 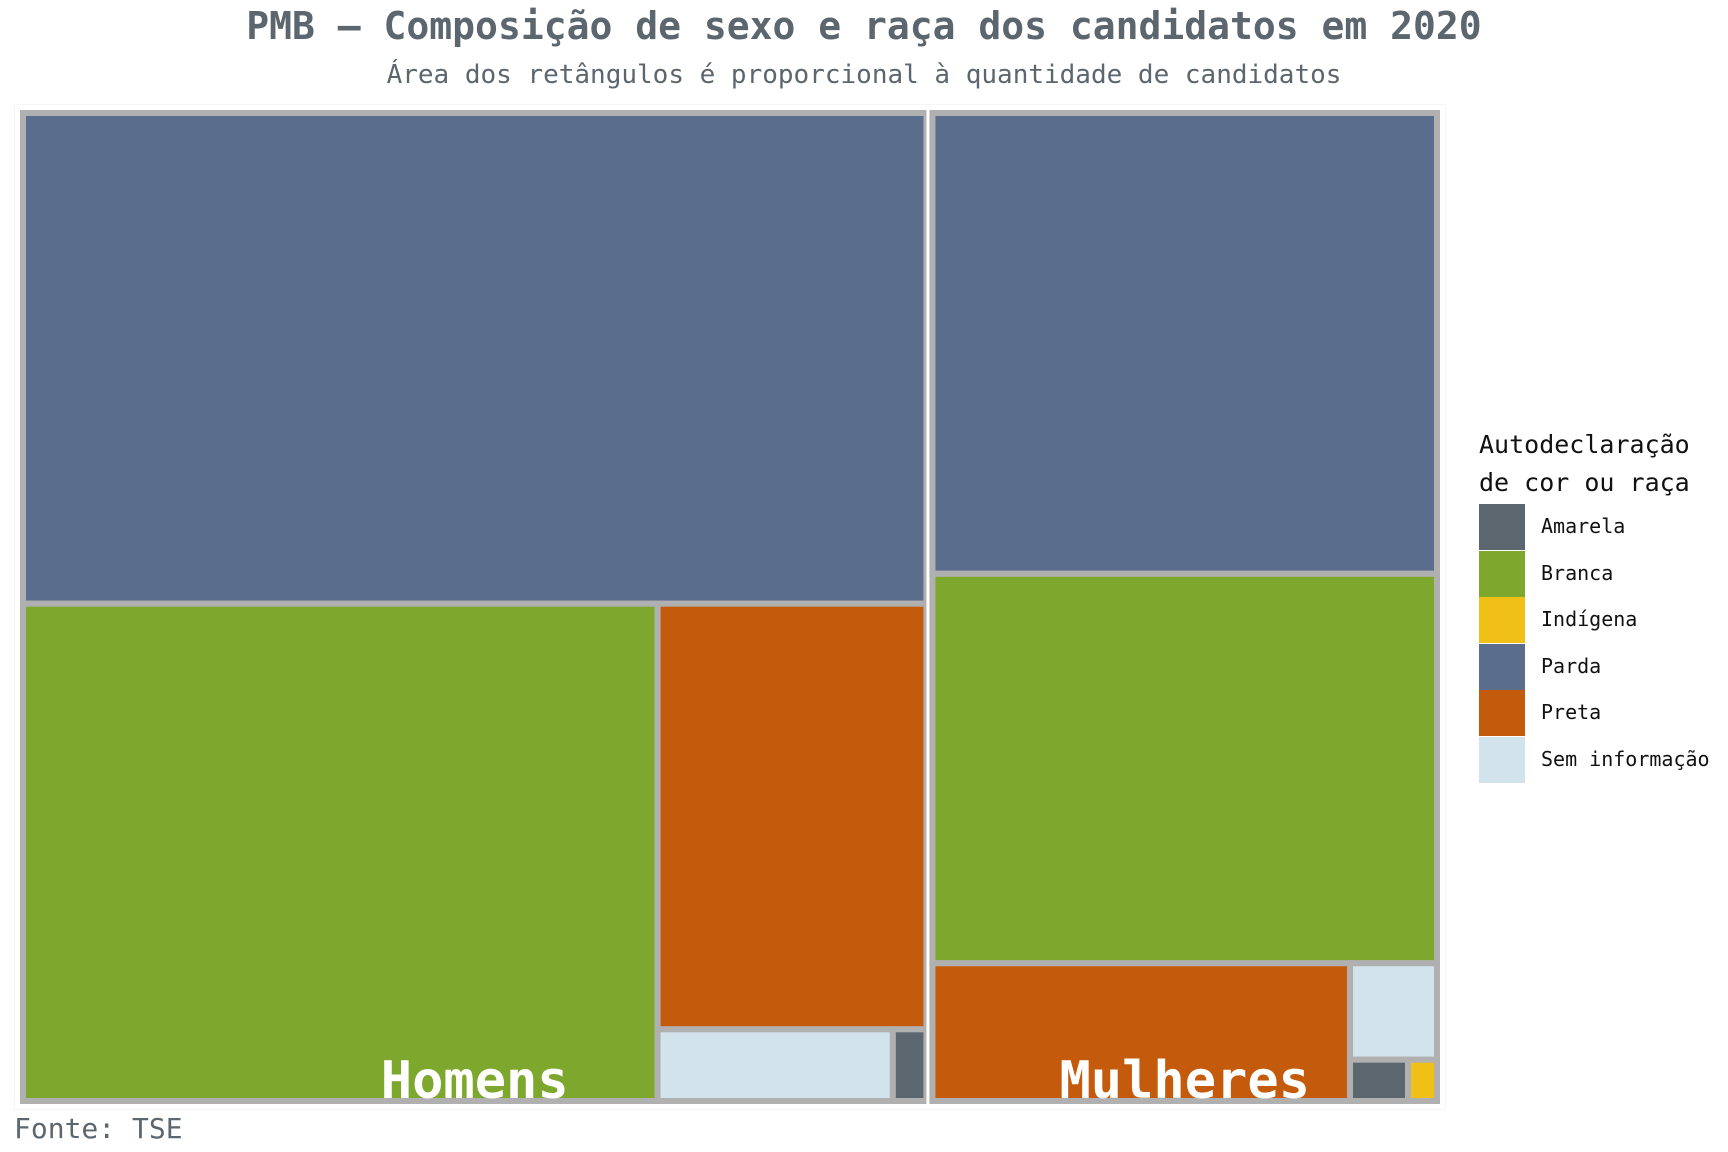 I want to click on tile-mulheres-parda, so click(x=1185, y=343).